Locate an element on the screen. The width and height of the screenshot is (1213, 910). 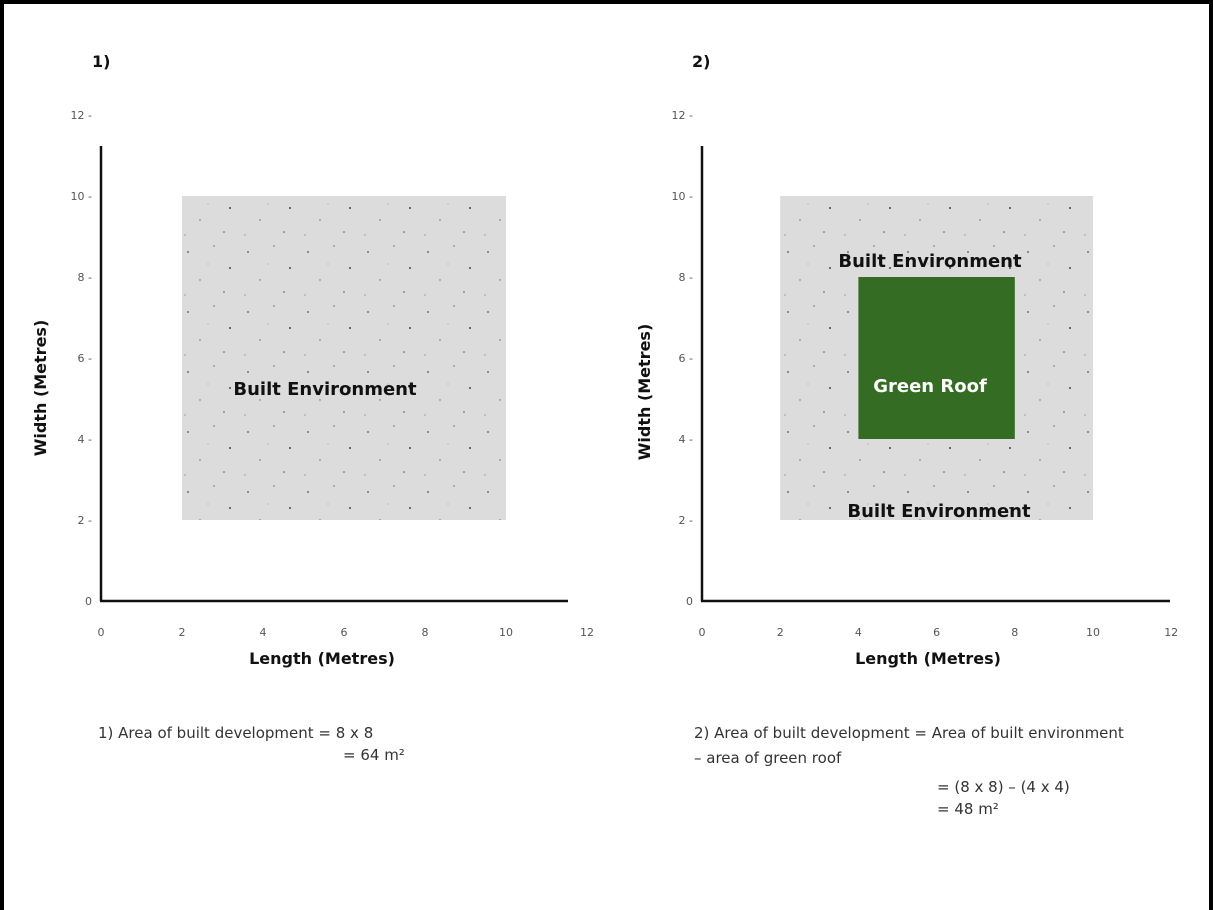
calc-line-2: – area of green roof is located at coordinates (768, 758).